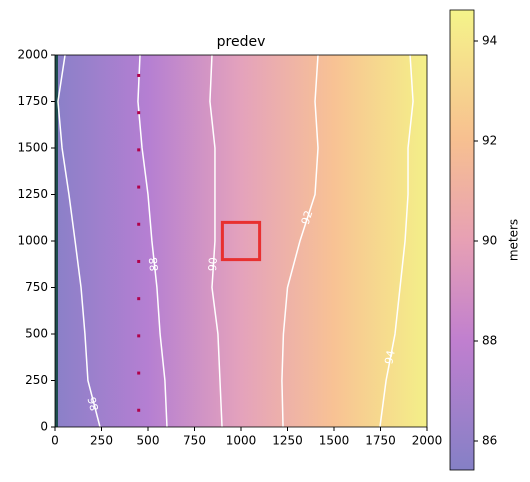 The width and height of the screenshot is (530, 482). I want to click on y-tick-label: 1250, so click(32, 194).